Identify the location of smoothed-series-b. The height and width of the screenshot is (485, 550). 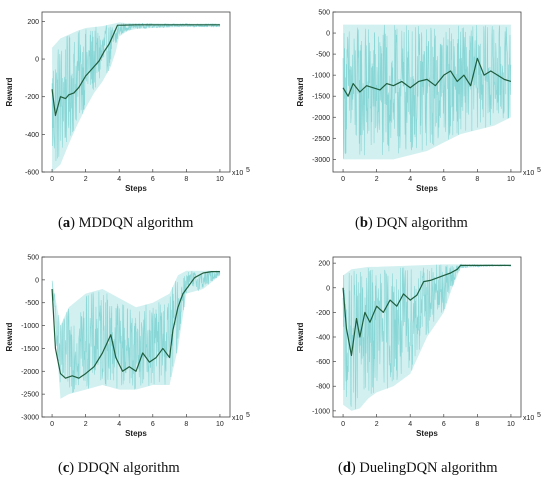
(427, 77).